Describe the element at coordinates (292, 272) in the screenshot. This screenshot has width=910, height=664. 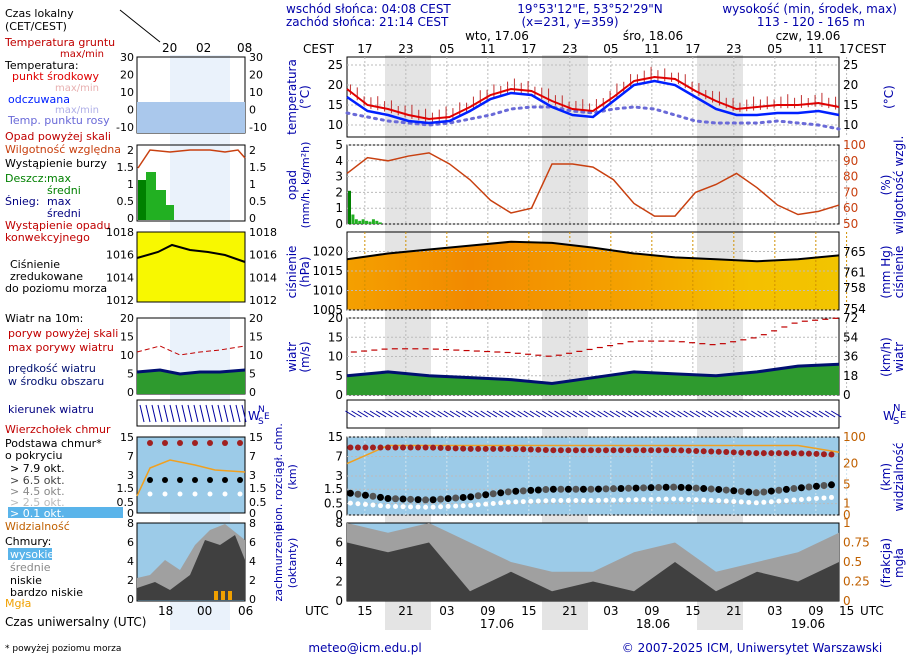
I see `pressure-ylabel: ciśnienie` at that location.